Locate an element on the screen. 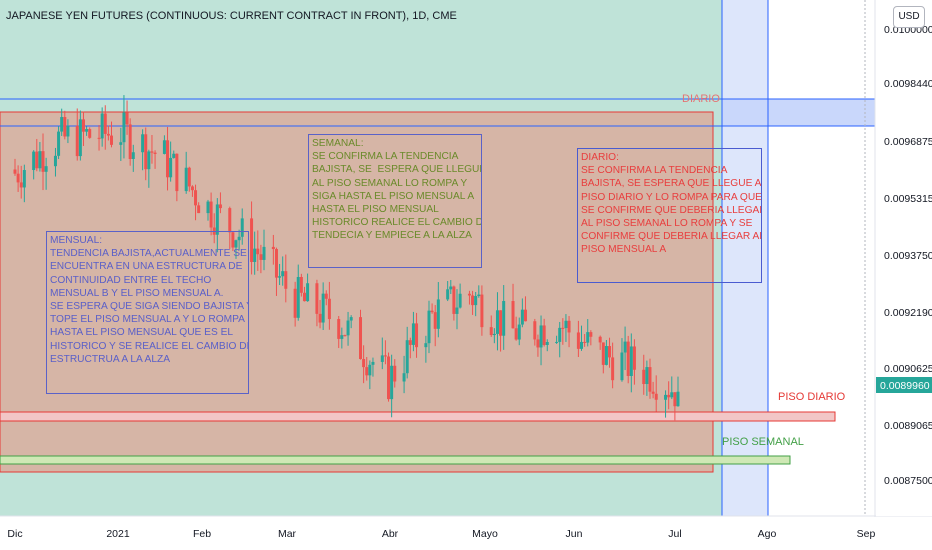 The image size is (932, 550). time-axis-bg is located at coordinates (466, 533).